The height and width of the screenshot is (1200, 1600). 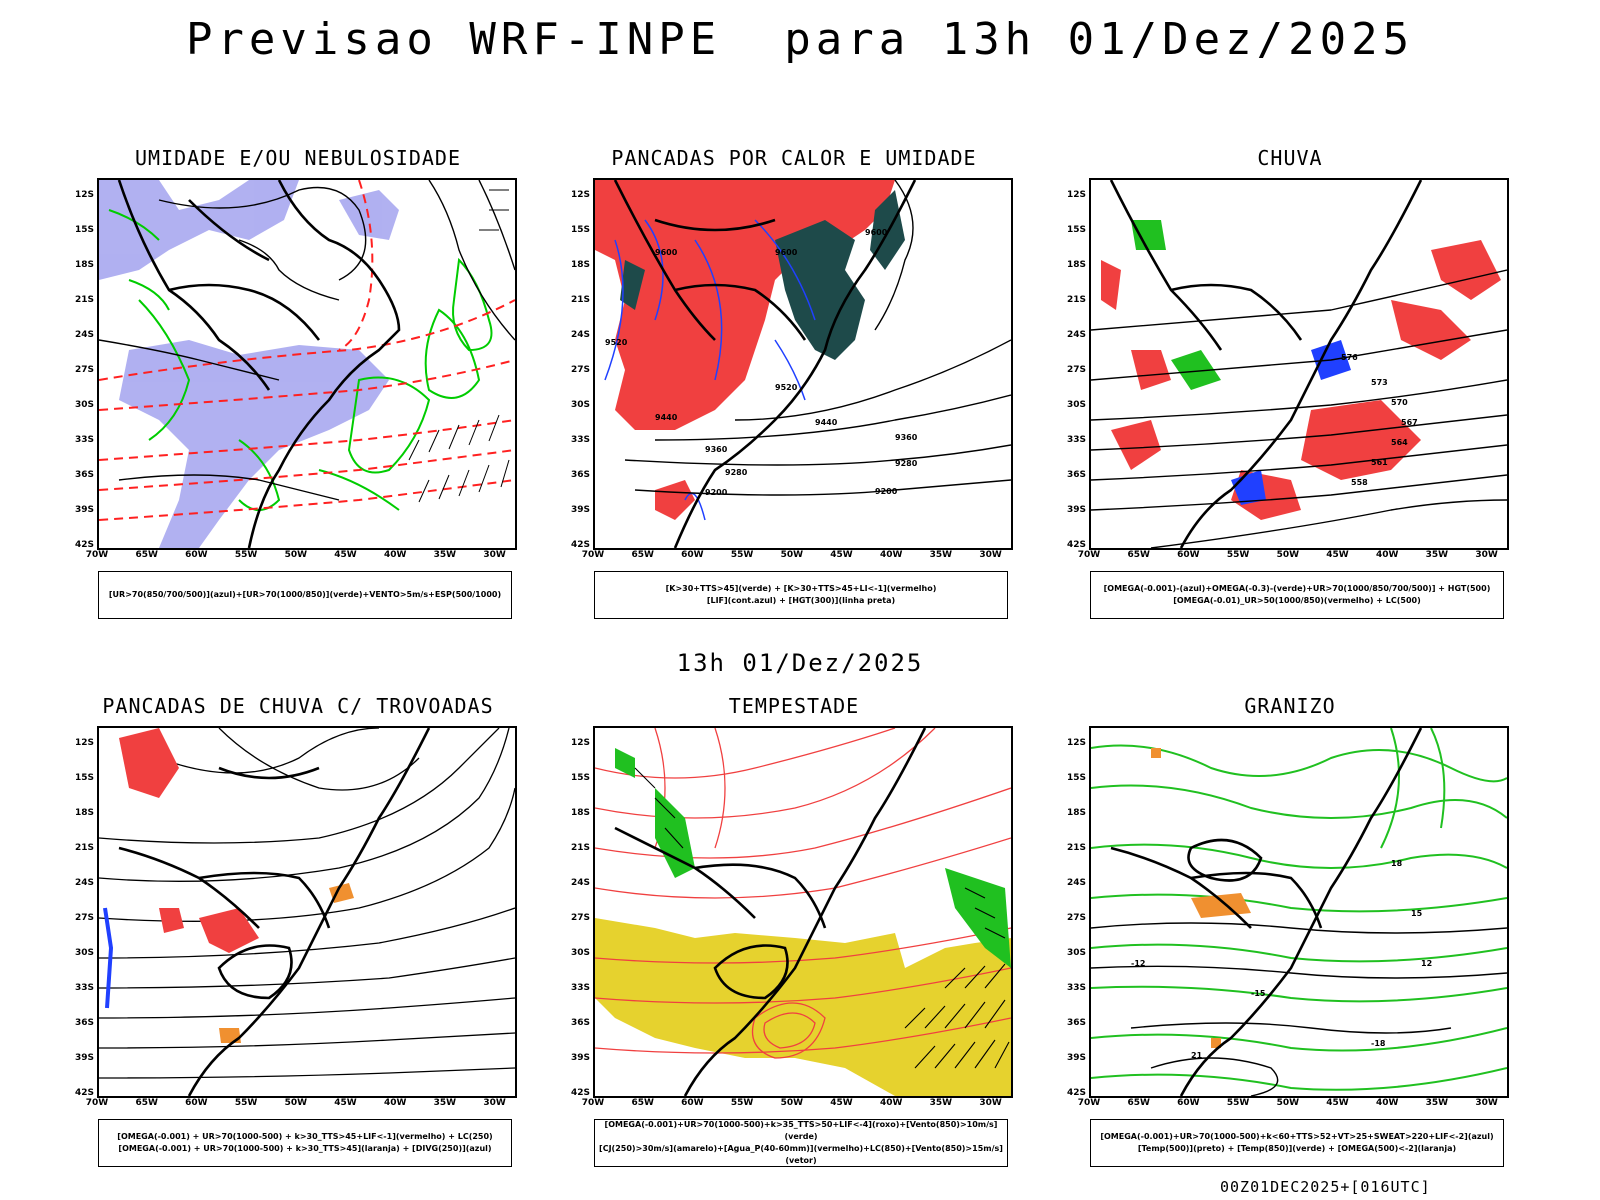 I want to click on lc-streamlines, so click(x=1299, y=408).